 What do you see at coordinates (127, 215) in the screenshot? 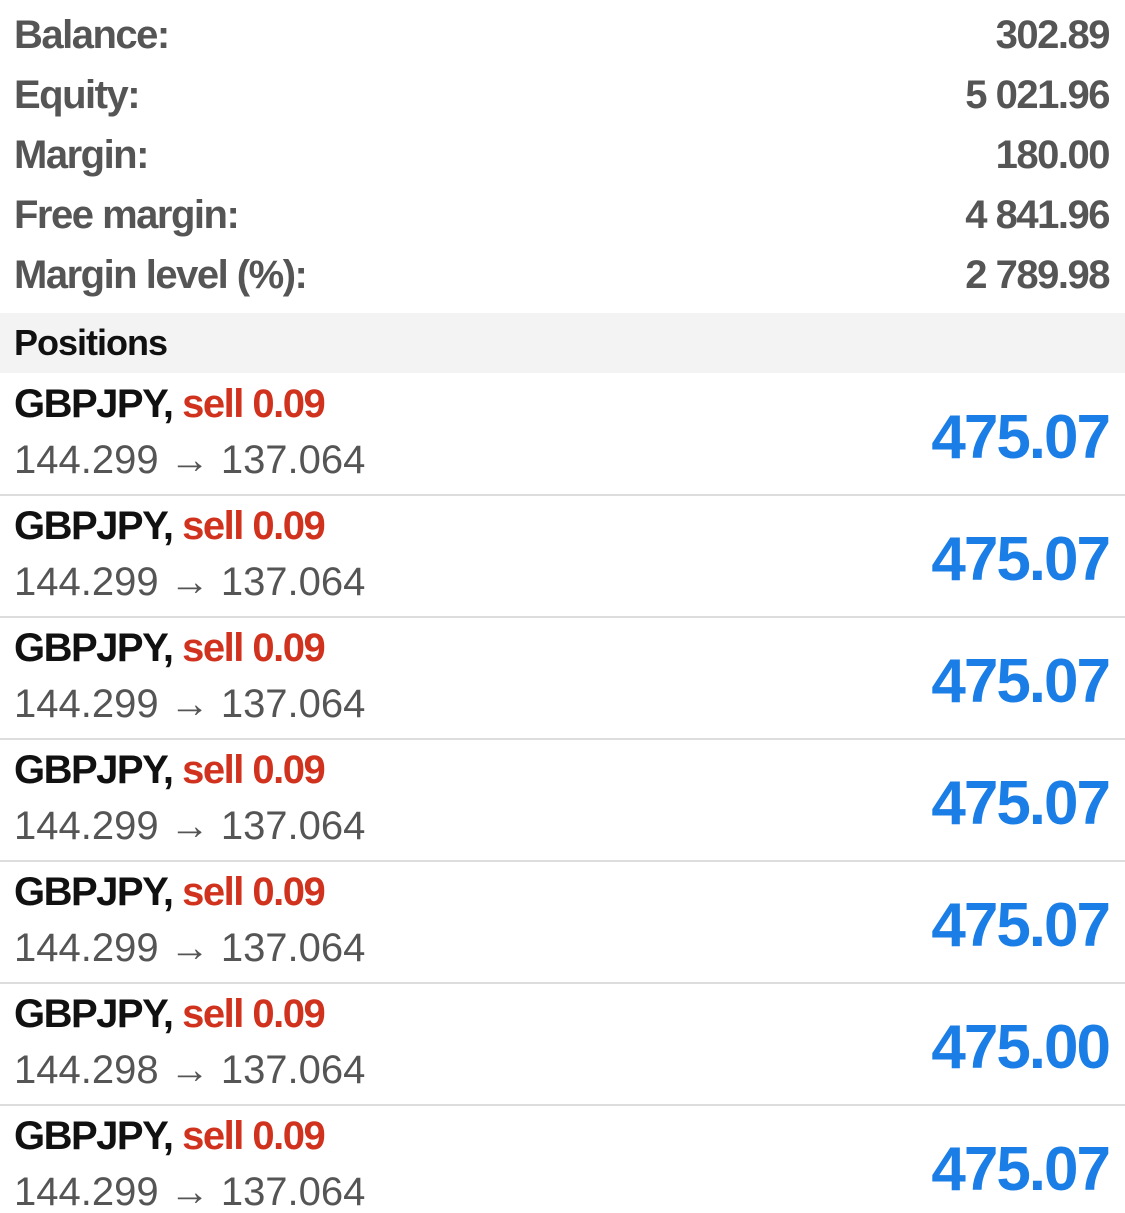
I see `summary-label: Free margin:` at bounding box center [127, 215].